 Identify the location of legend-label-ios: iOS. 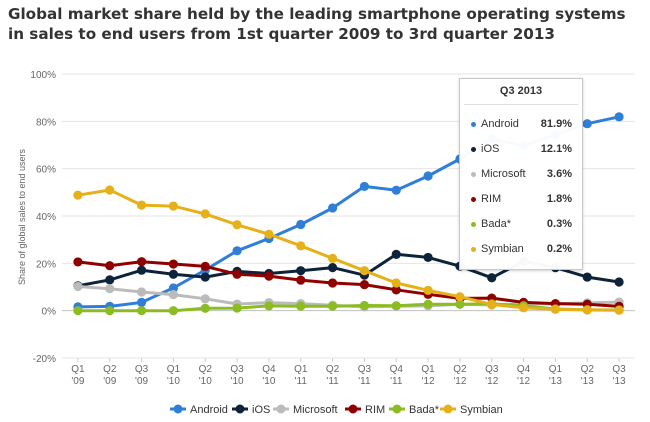
(261, 410).